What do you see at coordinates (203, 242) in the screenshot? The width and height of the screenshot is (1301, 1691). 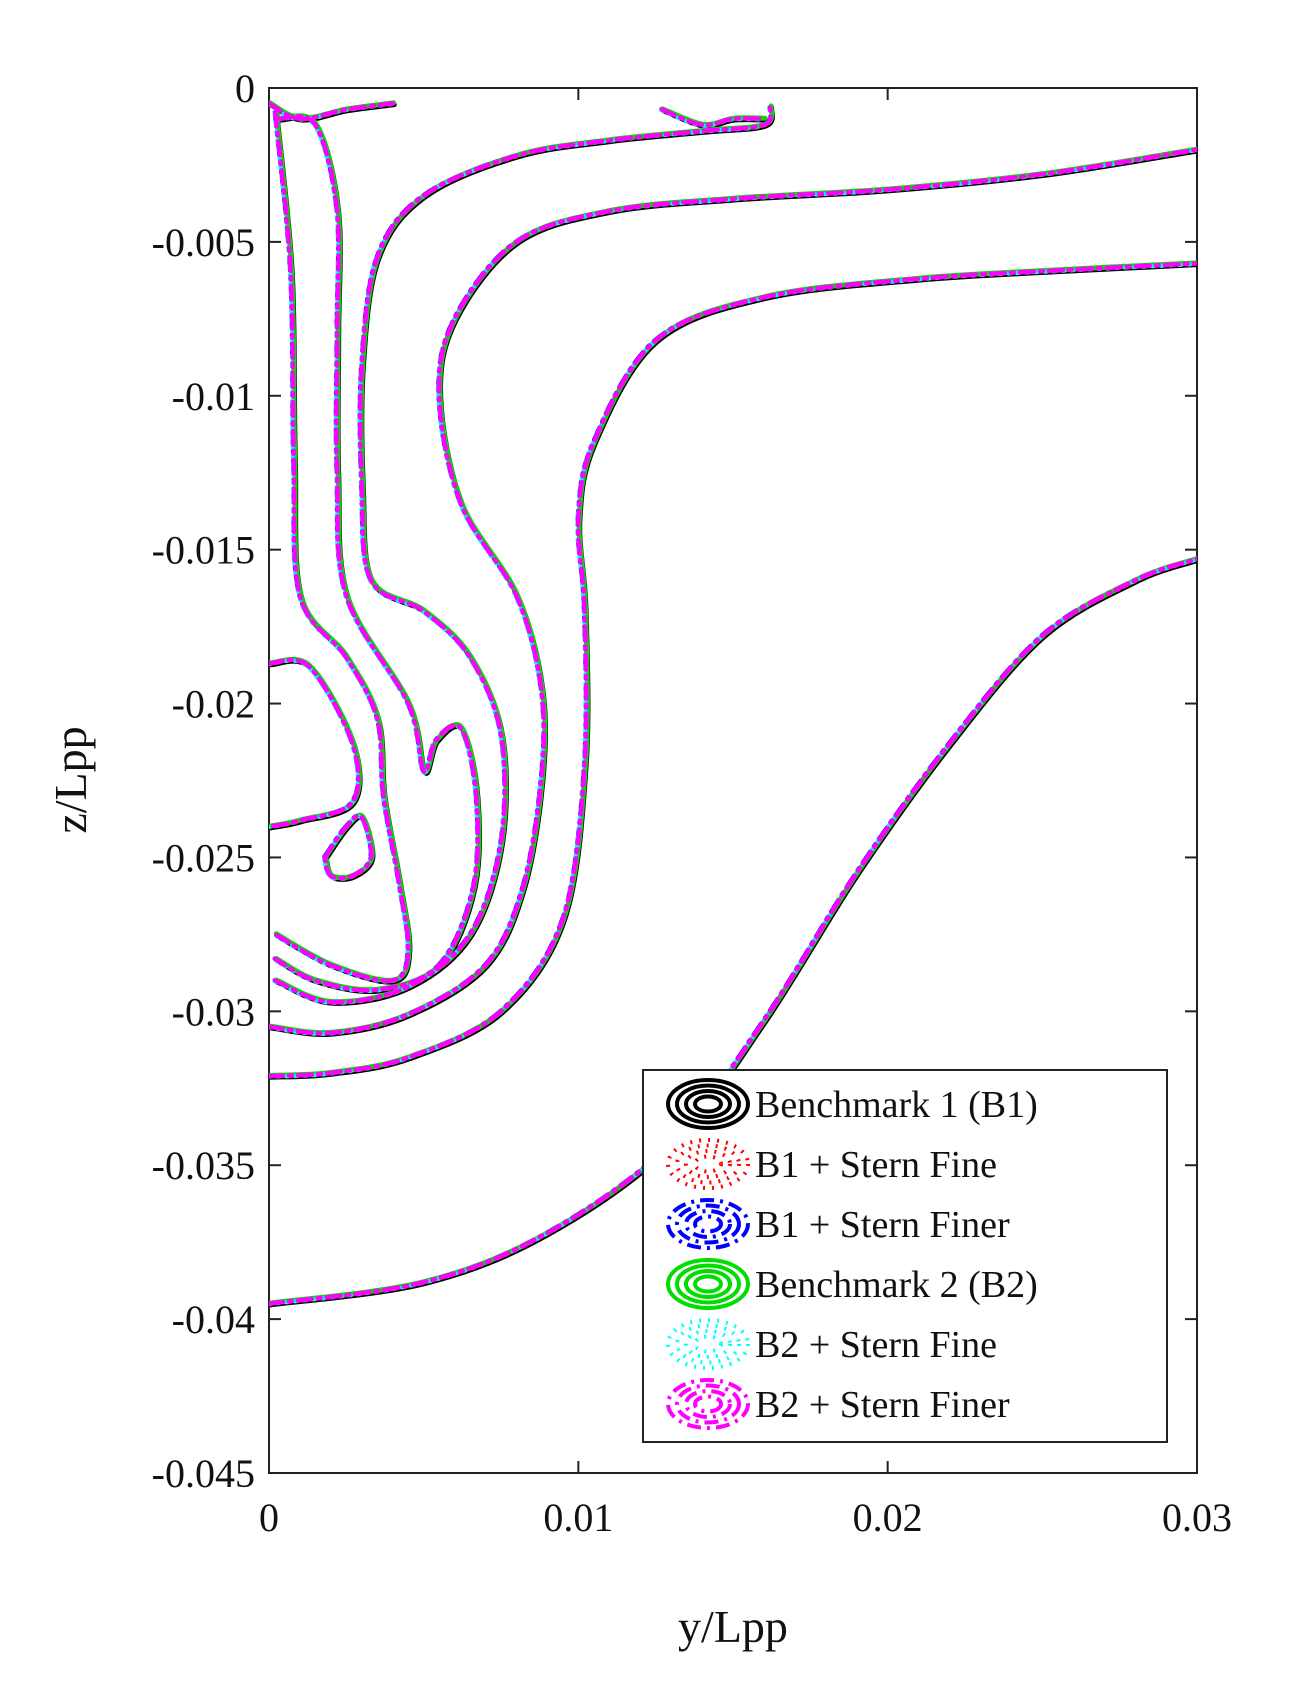 I see `y-tick-label: -0.005` at bounding box center [203, 242].